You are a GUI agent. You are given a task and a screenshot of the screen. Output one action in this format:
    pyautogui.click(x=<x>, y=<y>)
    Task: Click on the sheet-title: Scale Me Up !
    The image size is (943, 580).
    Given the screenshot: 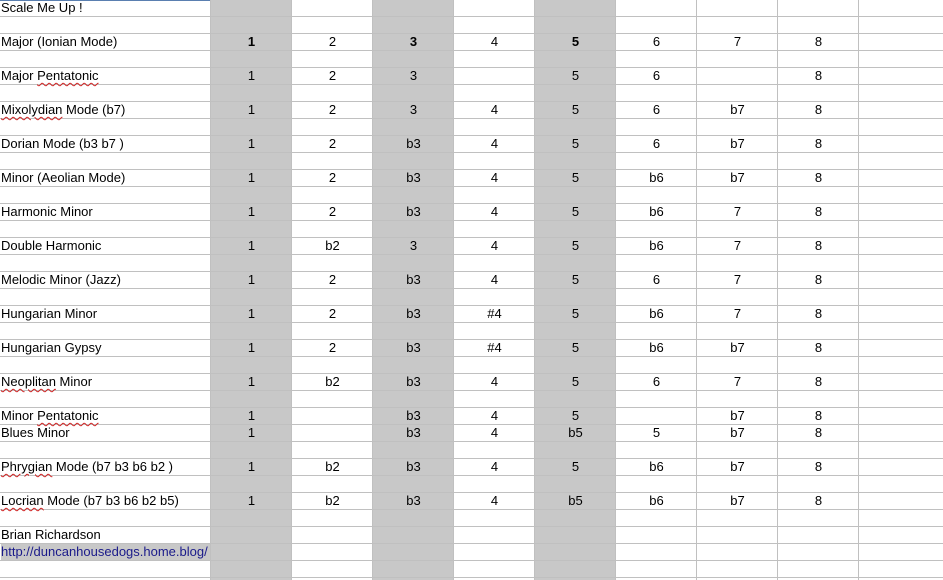 What is the action you would take?
    pyautogui.click(x=42, y=7)
    